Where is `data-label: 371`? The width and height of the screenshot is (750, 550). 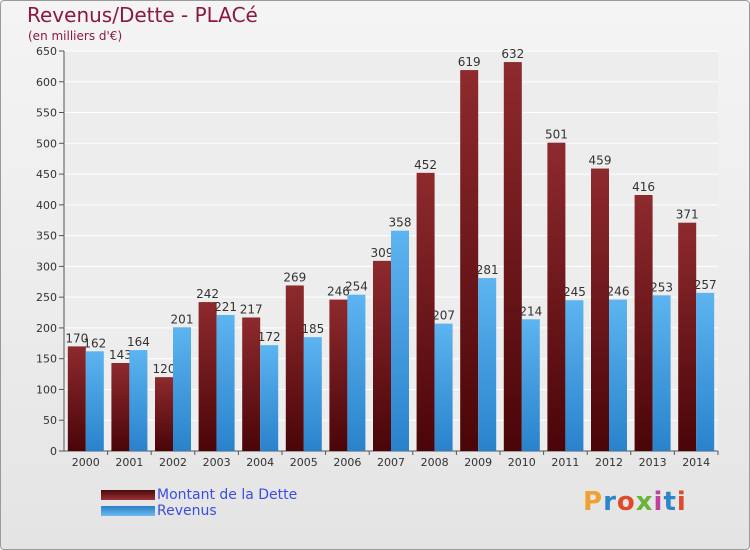 data-label: 371 is located at coordinates (687, 215).